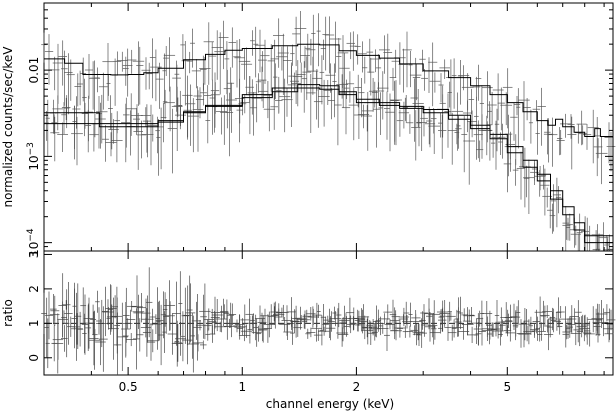 The width and height of the screenshot is (616, 414). What do you see at coordinates (34, 255) in the screenshot?
I see `ratio-y-tick-label: 3` at bounding box center [34, 255].